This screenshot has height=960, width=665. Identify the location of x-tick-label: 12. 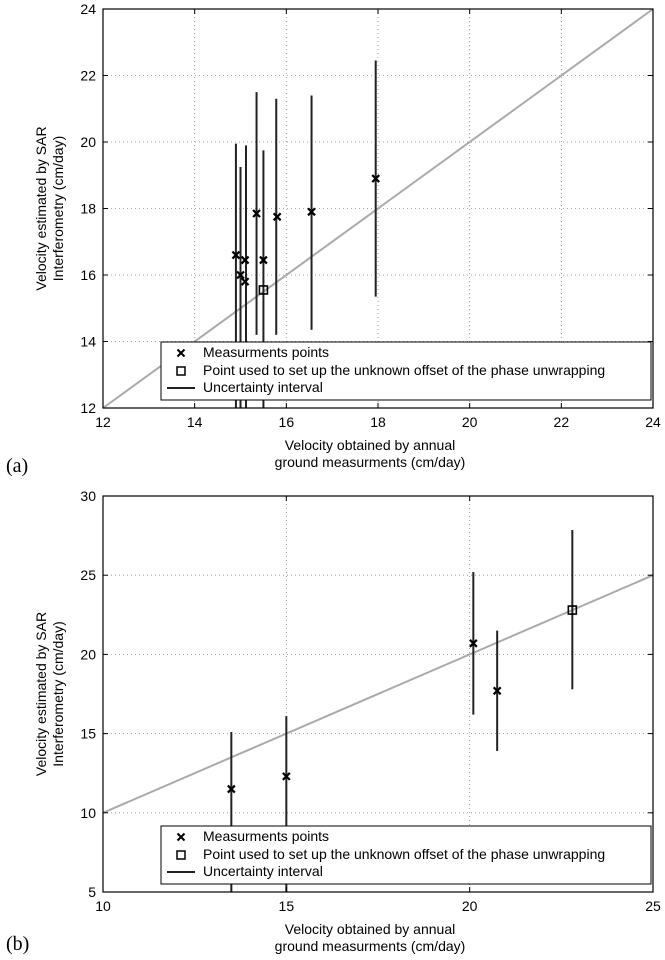
(103, 422).